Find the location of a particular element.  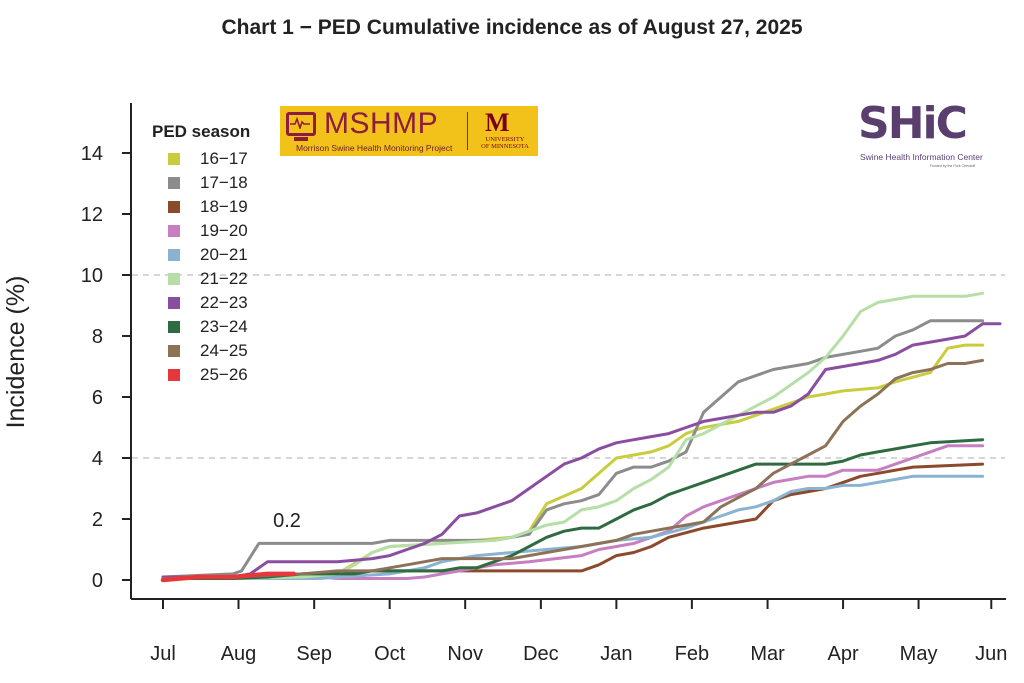

legend-label: 16−17 is located at coordinates (224, 158).